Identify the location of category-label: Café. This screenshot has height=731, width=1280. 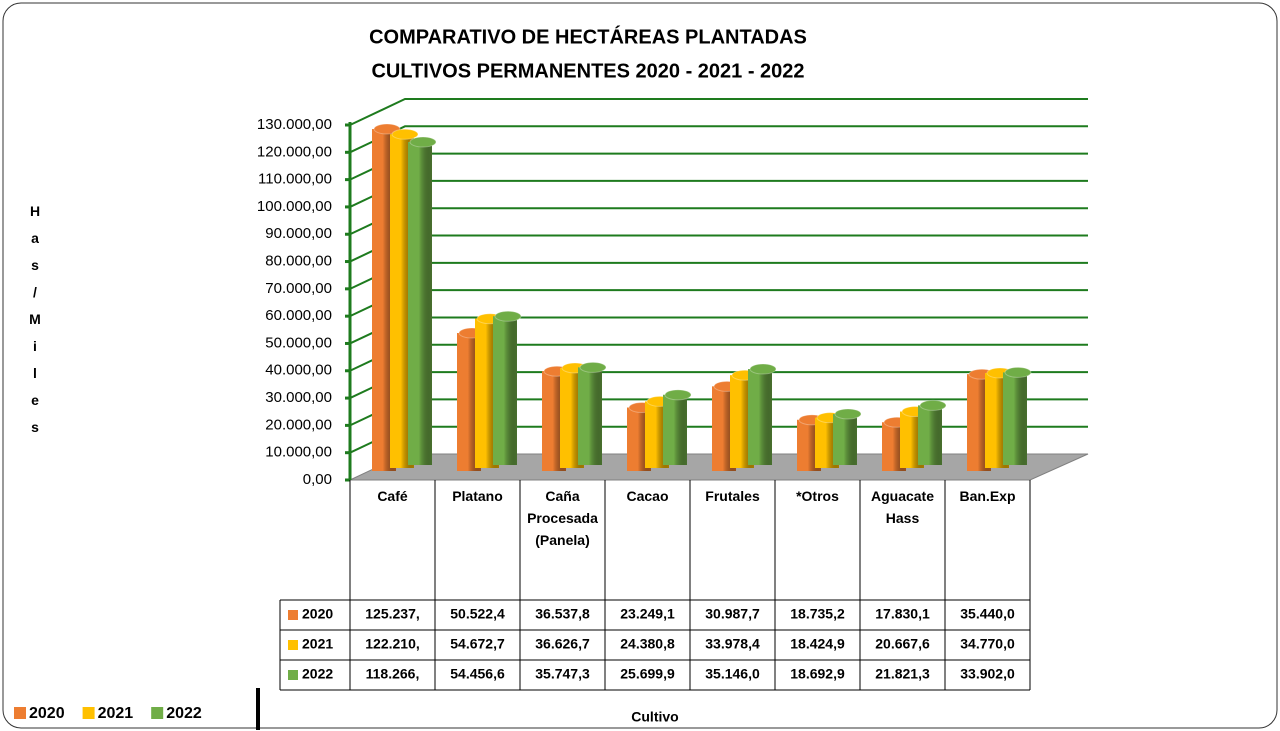
(392, 496).